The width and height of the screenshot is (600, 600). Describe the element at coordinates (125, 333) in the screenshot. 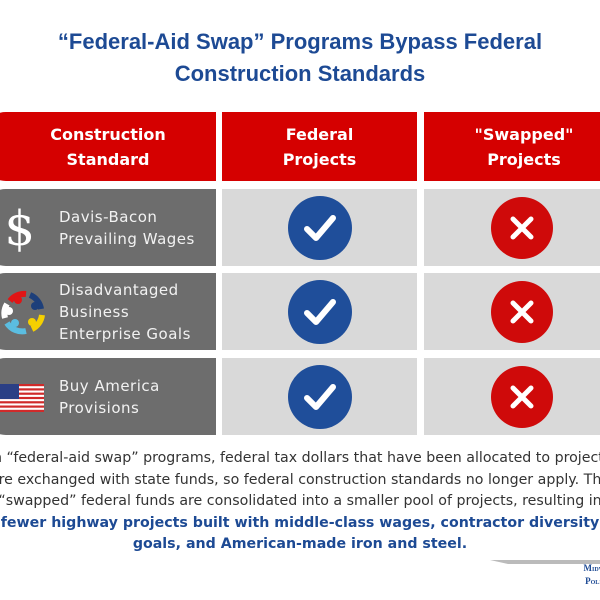

I see `standard-text: Enterprise Goals` at that location.